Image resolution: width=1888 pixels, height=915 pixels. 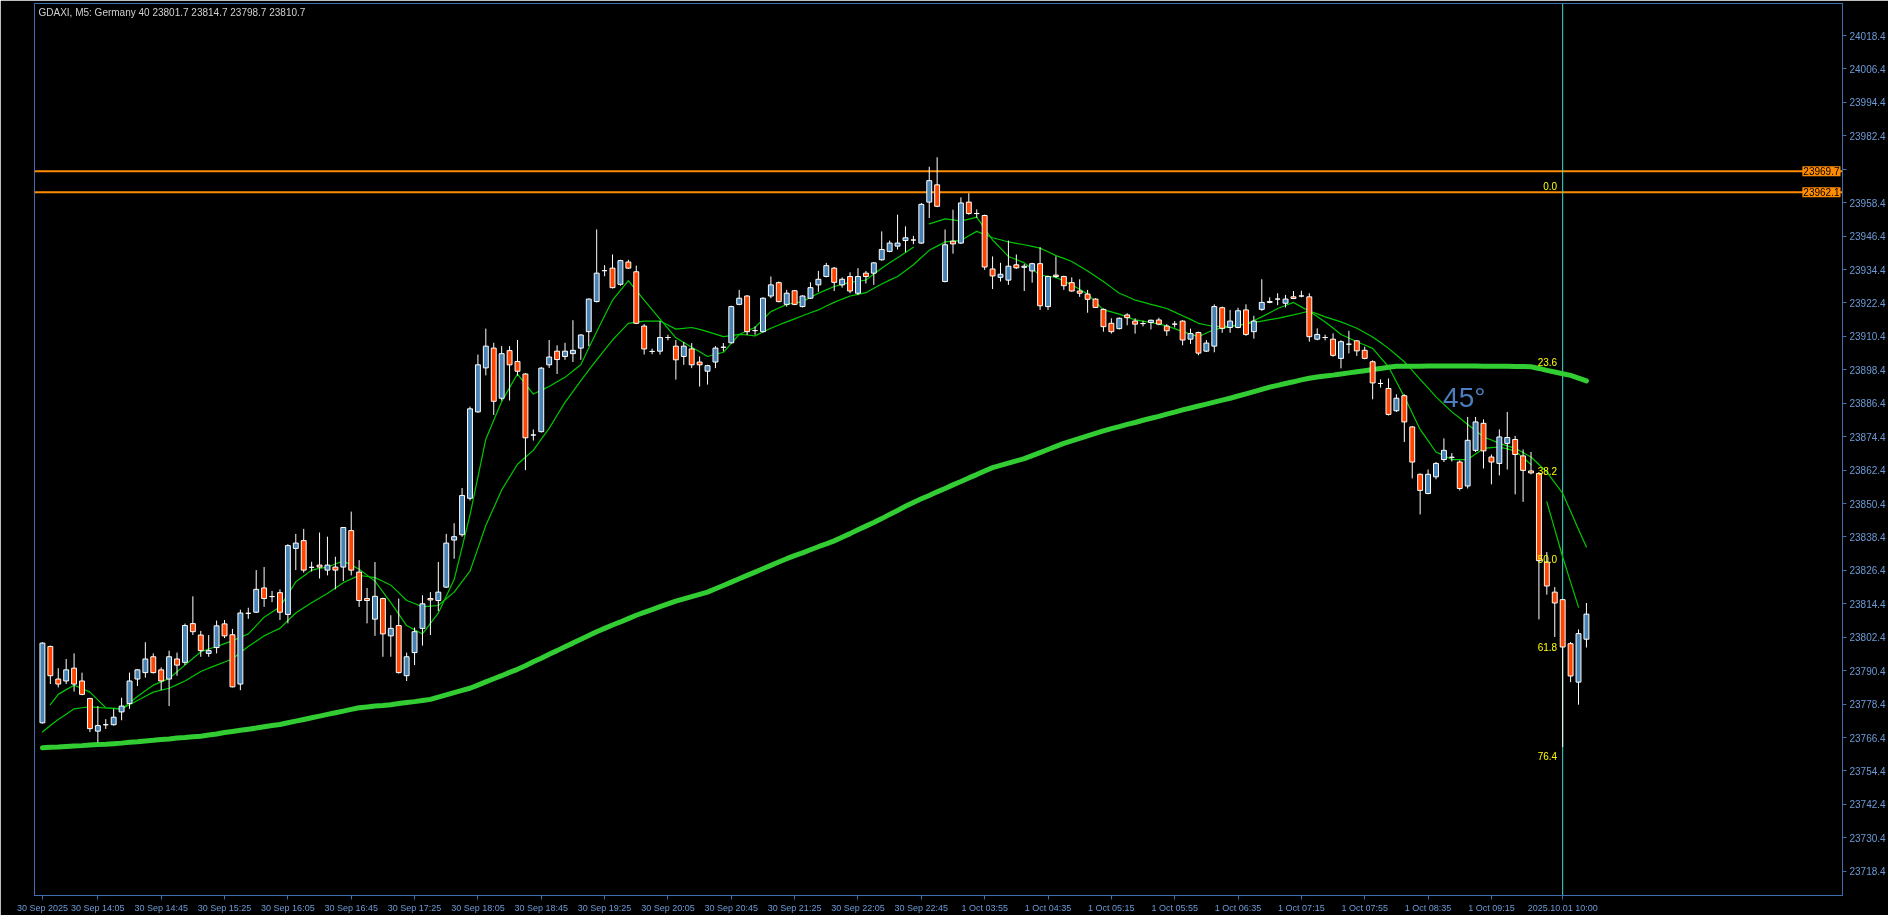 What do you see at coordinates (731, 907) in the screenshot?
I see `x-tick-label: 30 Sep 20:45` at bounding box center [731, 907].